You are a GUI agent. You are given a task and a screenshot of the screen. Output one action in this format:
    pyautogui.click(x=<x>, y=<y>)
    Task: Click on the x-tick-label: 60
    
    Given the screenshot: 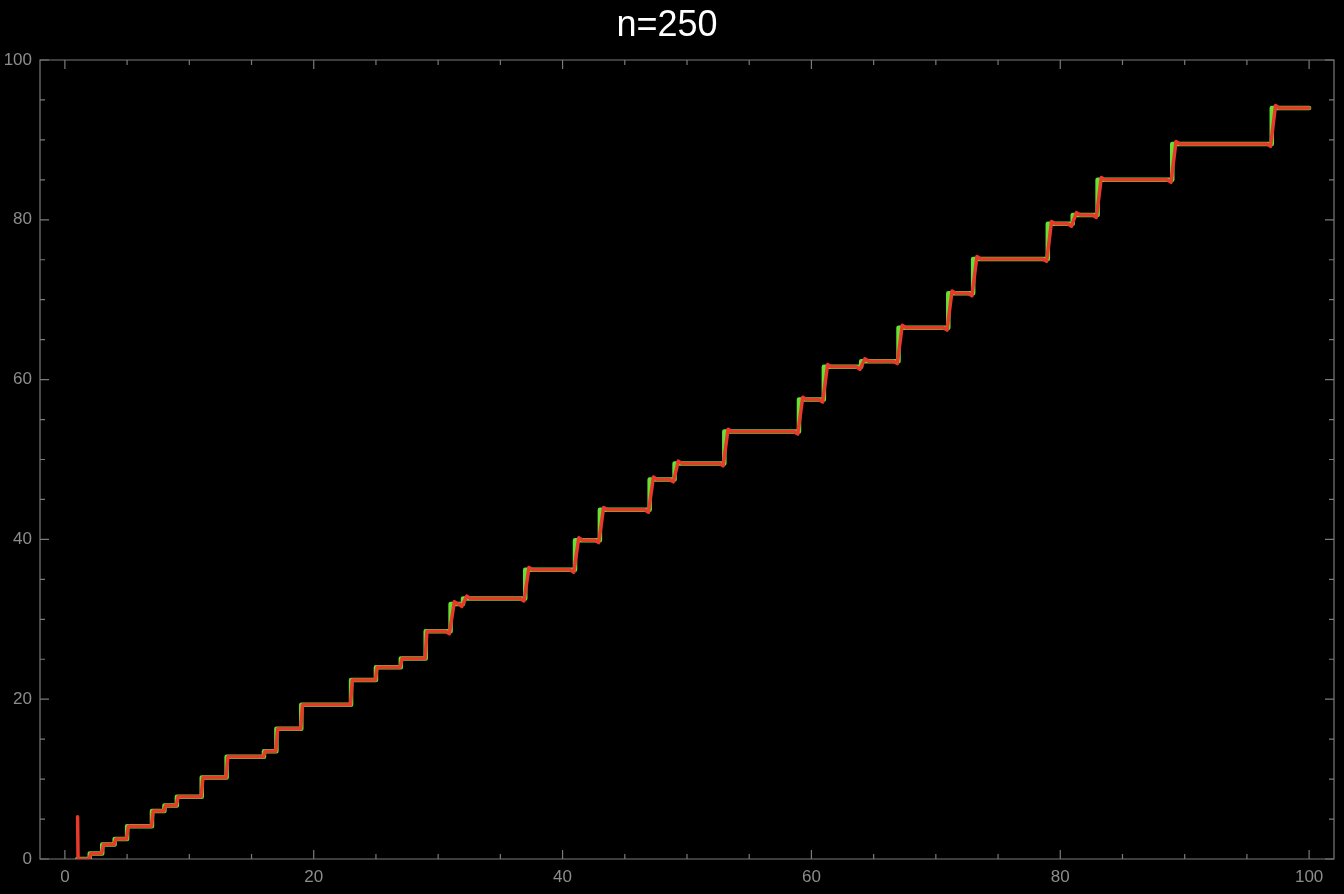 What is the action you would take?
    pyautogui.click(x=811, y=876)
    